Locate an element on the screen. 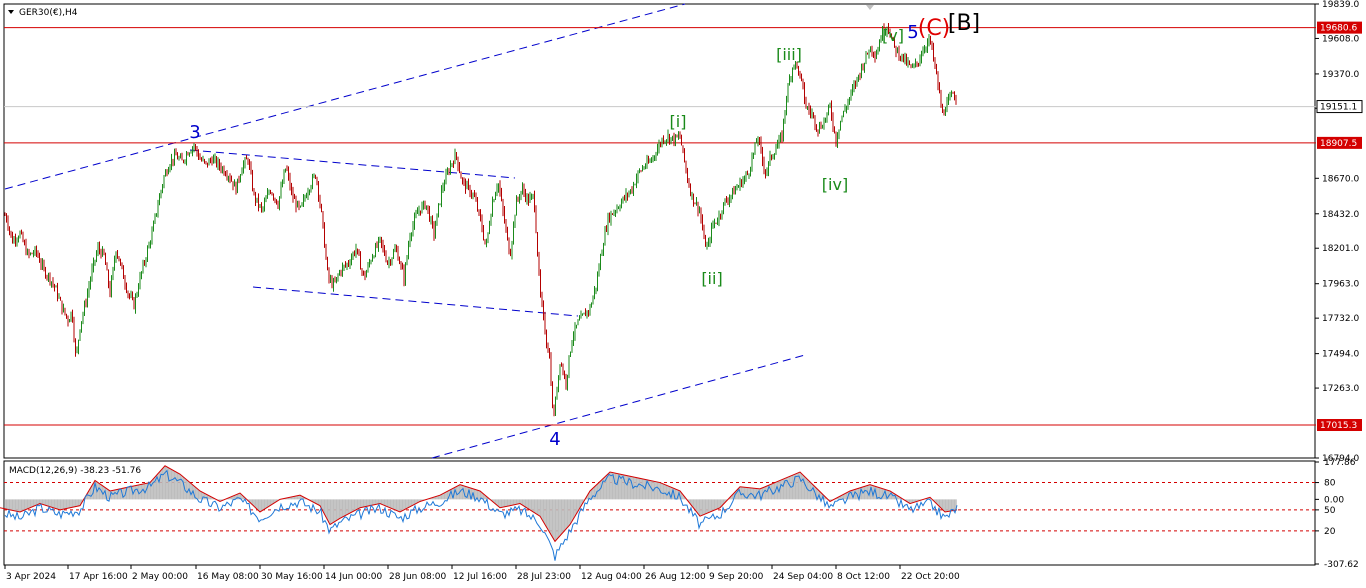  time-tick-label: 30 May 16:00 is located at coordinates (292, 577).